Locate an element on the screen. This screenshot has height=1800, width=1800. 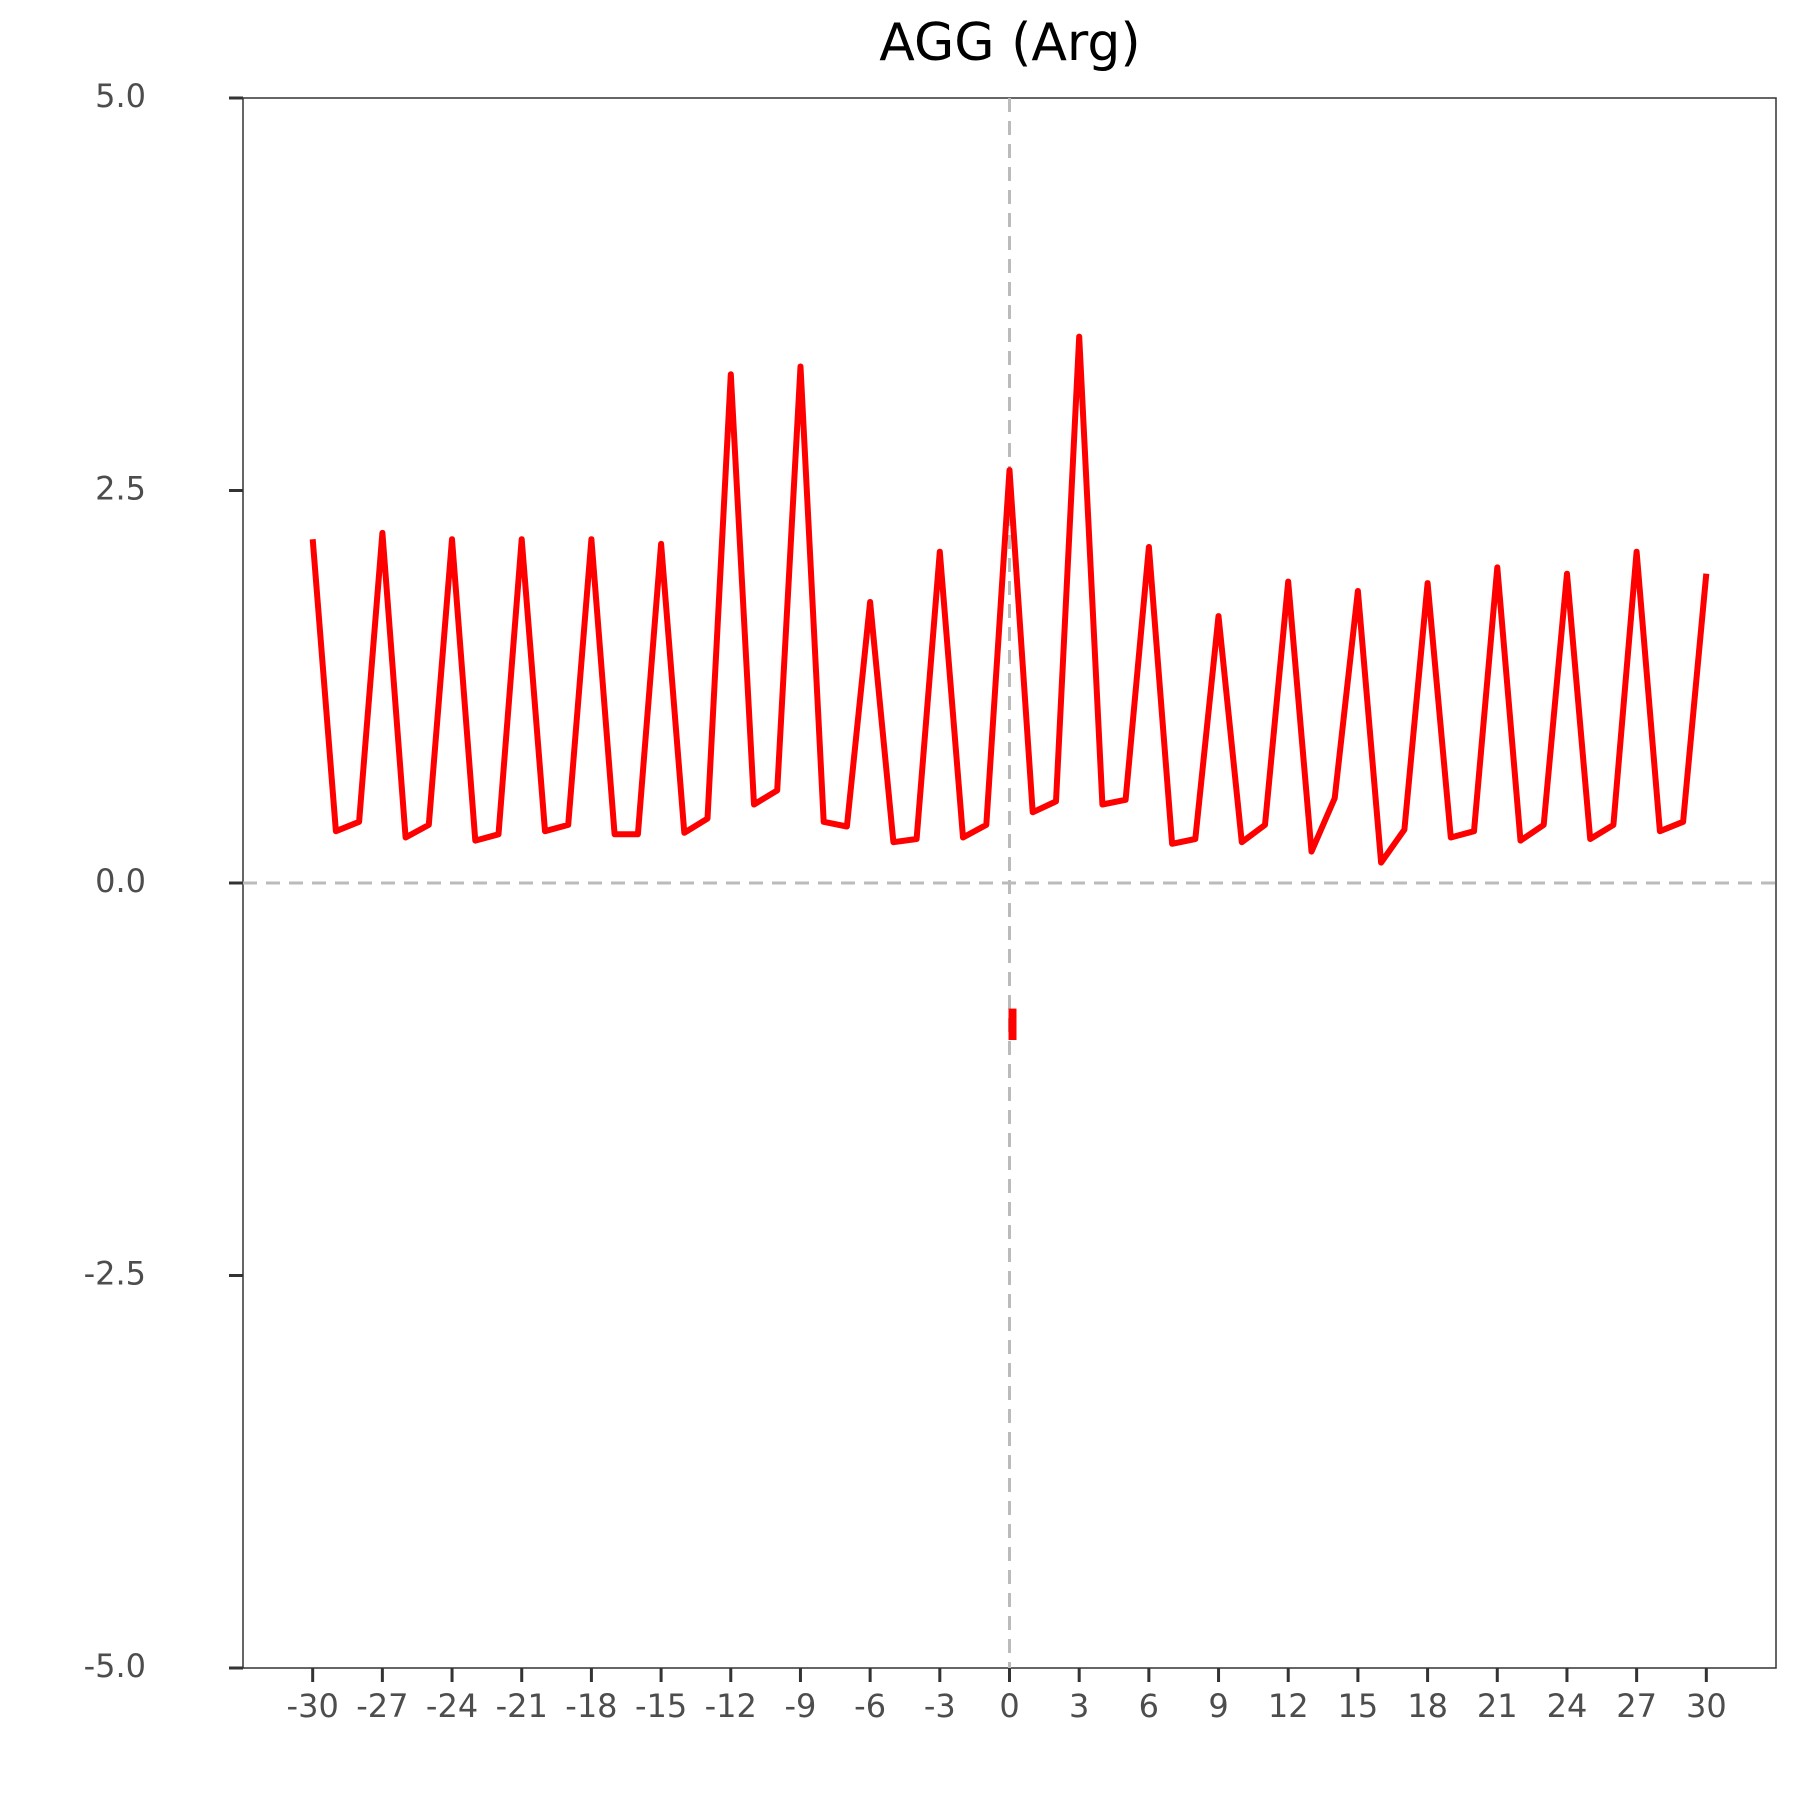
x-tick-label: -6 is located at coordinates (870, 1706).